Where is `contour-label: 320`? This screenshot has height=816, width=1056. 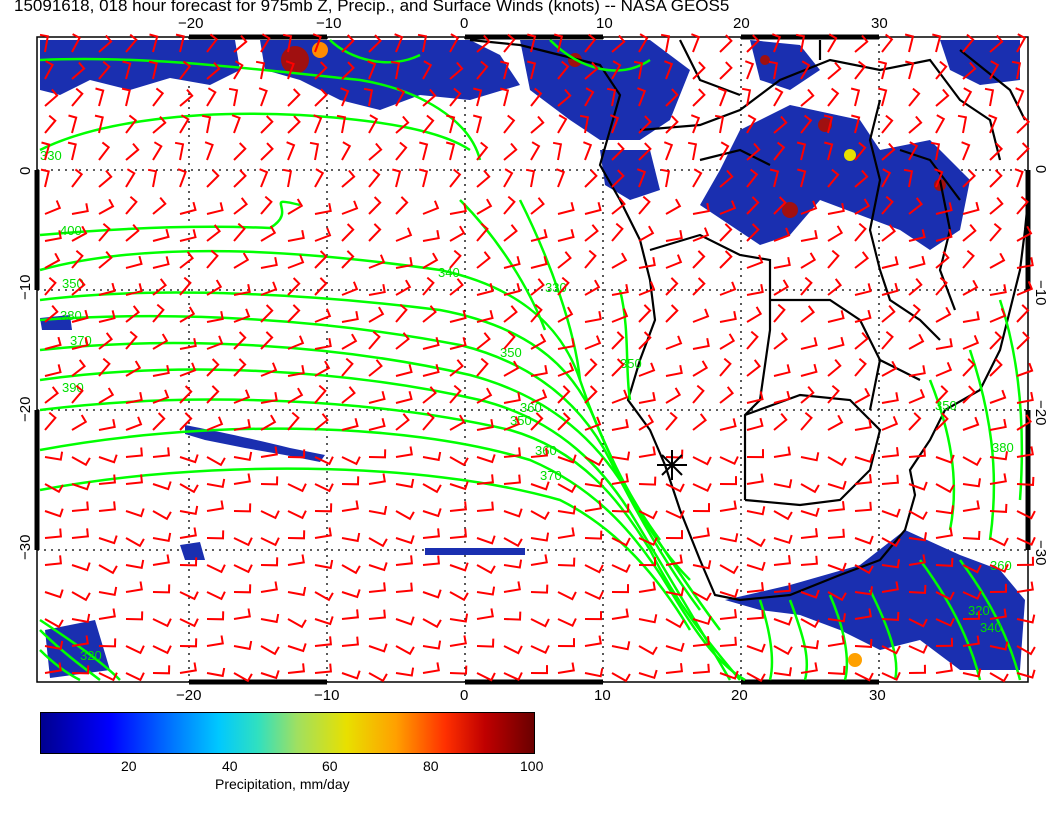
contour-label: 320 is located at coordinates (91, 655).